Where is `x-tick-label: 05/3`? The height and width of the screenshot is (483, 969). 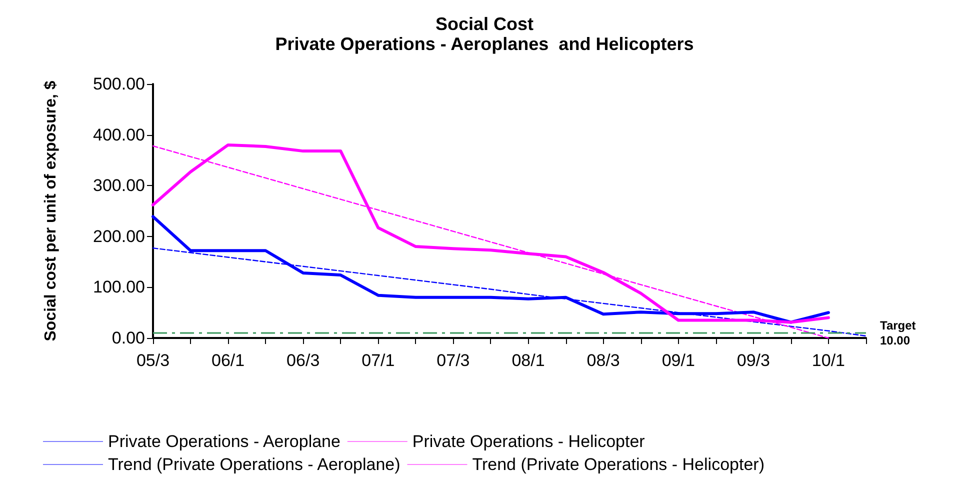
x-tick-label: 05/3 is located at coordinates (153, 360).